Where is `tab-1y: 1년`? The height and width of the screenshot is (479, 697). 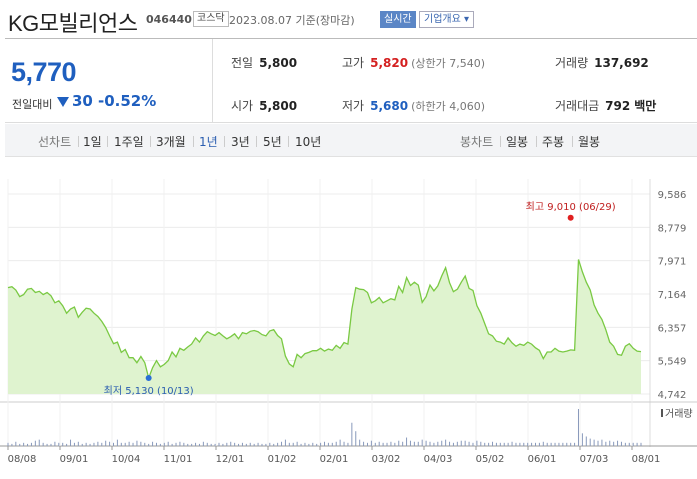
tab-1y: 1년 is located at coordinates (208, 142).